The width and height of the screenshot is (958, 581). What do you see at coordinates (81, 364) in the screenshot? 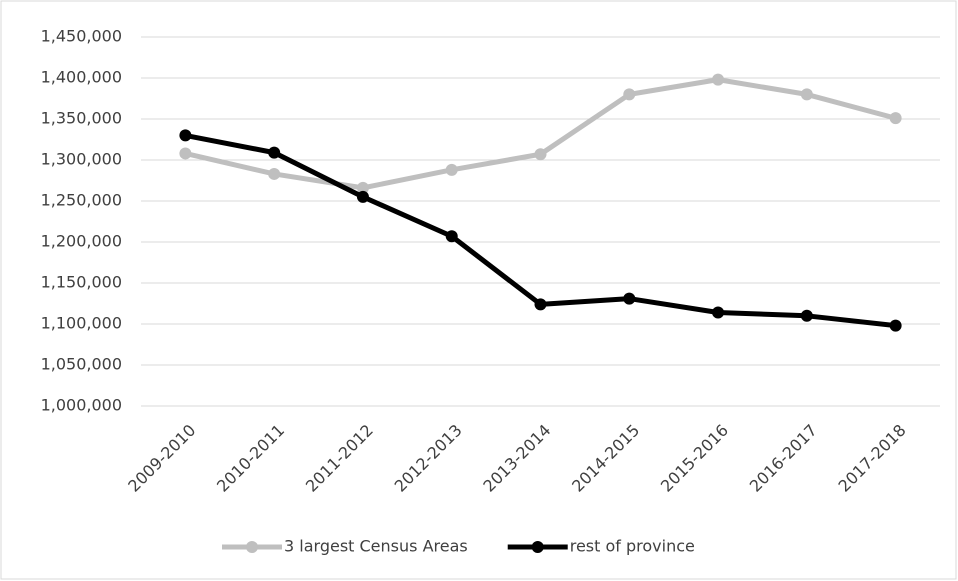
I see `y-tick-label: 1,050,000` at bounding box center [81, 364].